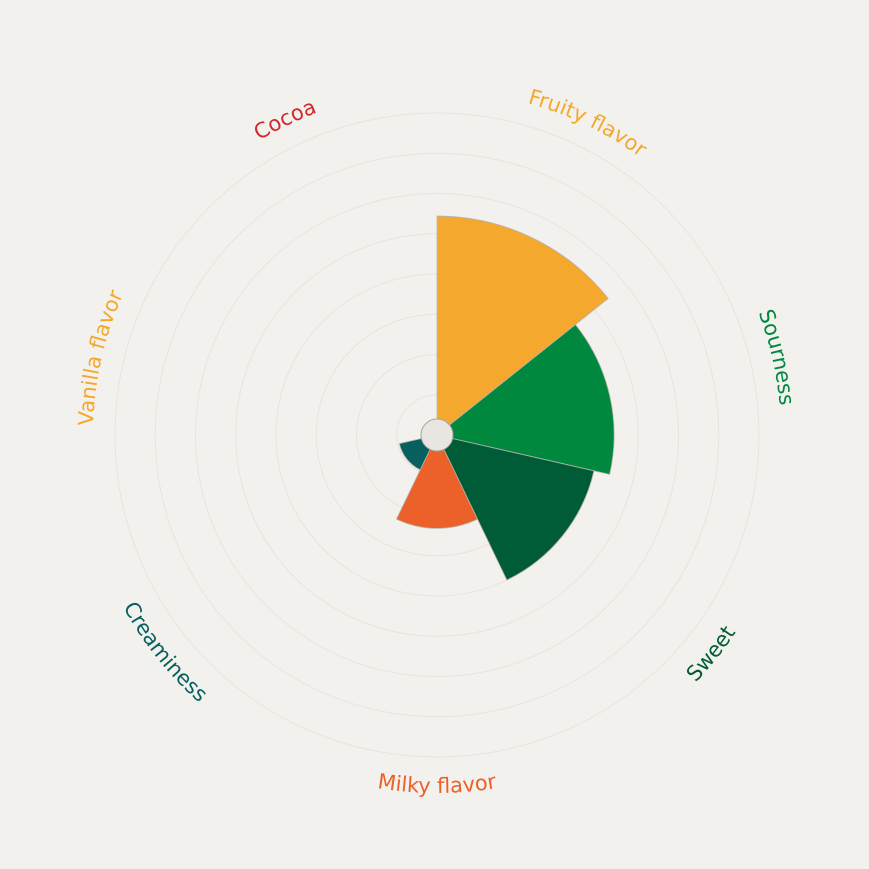  What do you see at coordinates (101, 356) in the screenshot?
I see `label-vanilla-flavor: Vanilla flavor` at bounding box center [101, 356].